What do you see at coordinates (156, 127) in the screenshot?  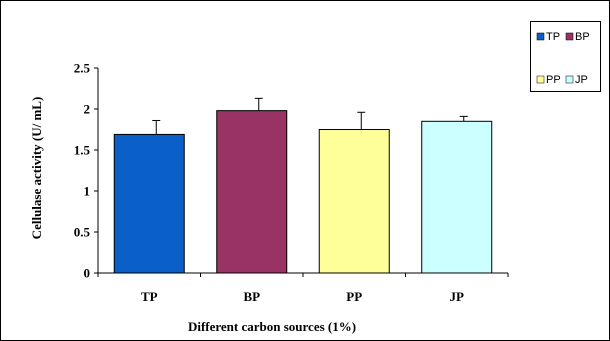 I see `error-bar-tp` at bounding box center [156, 127].